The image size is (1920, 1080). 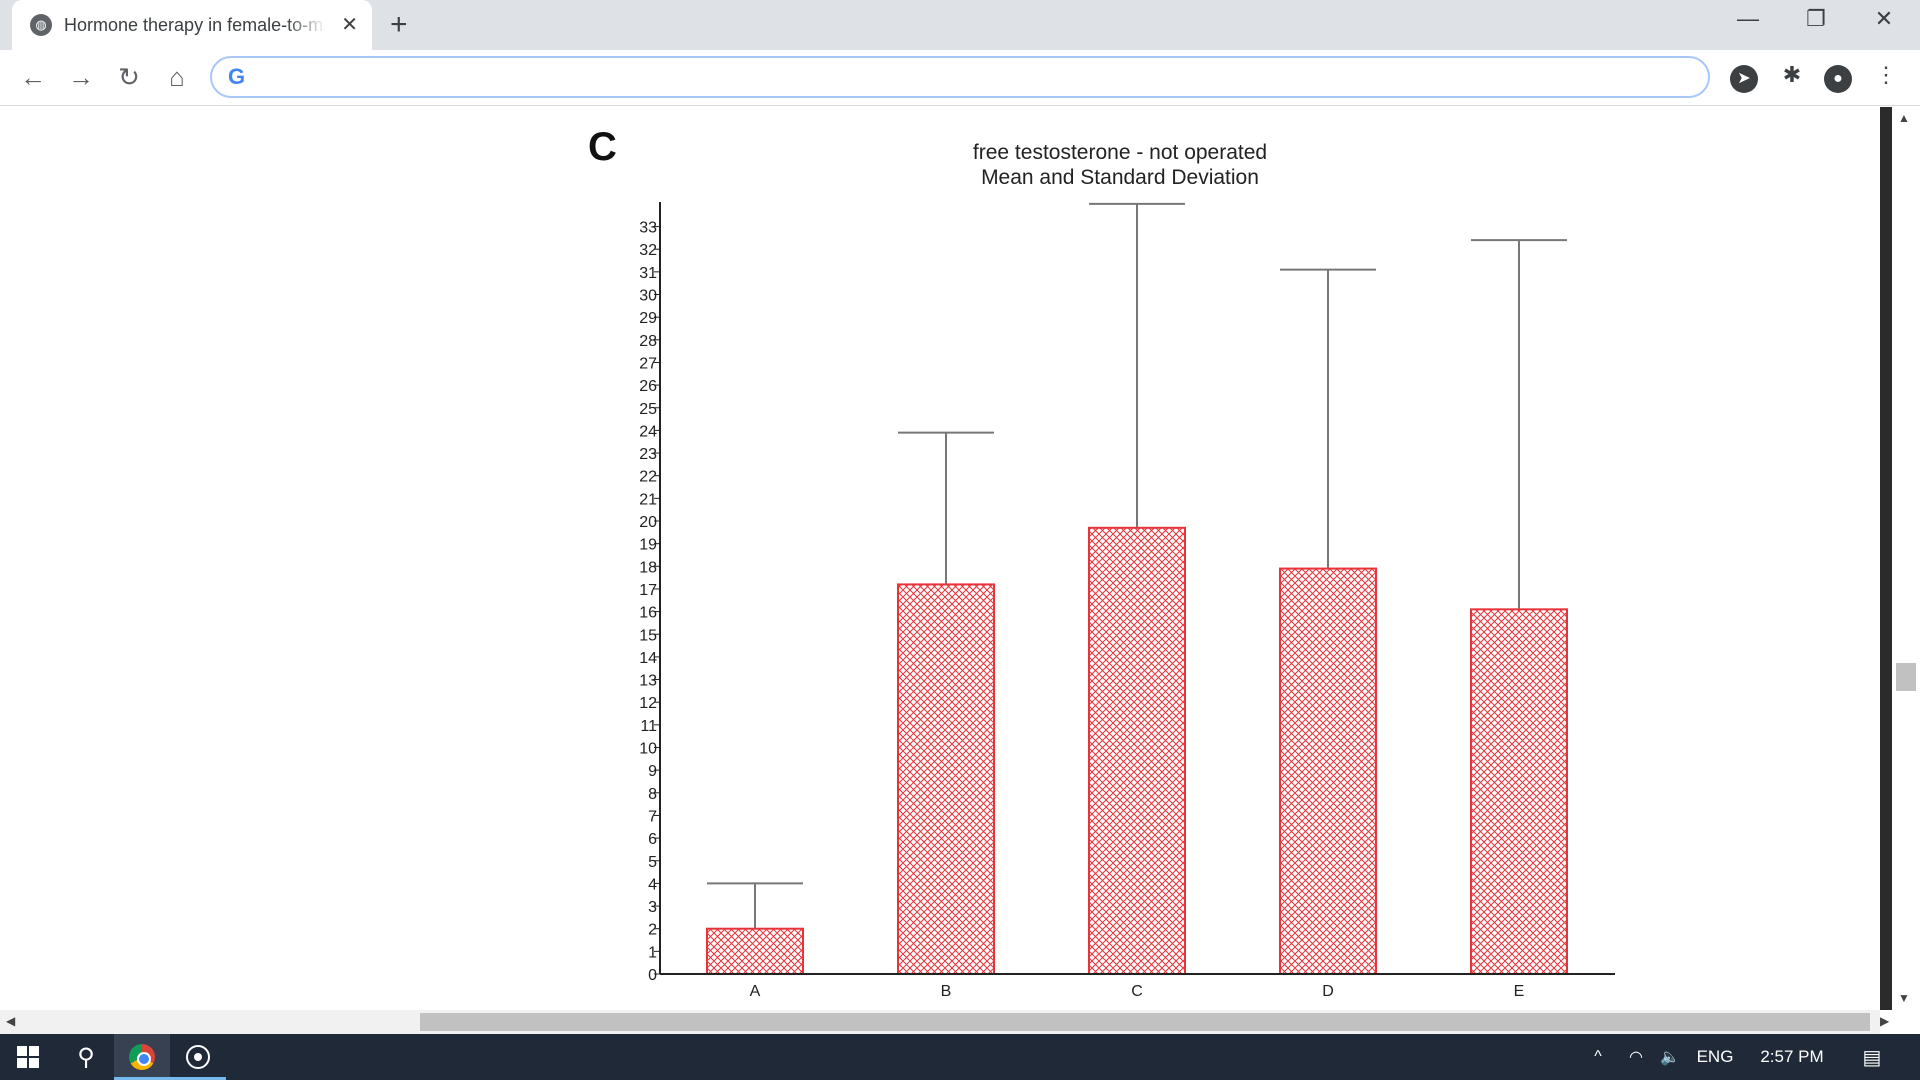 What do you see at coordinates (946, 991) in the screenshot?
I see `x-tick-label: B` at bounding box center [946, 991].